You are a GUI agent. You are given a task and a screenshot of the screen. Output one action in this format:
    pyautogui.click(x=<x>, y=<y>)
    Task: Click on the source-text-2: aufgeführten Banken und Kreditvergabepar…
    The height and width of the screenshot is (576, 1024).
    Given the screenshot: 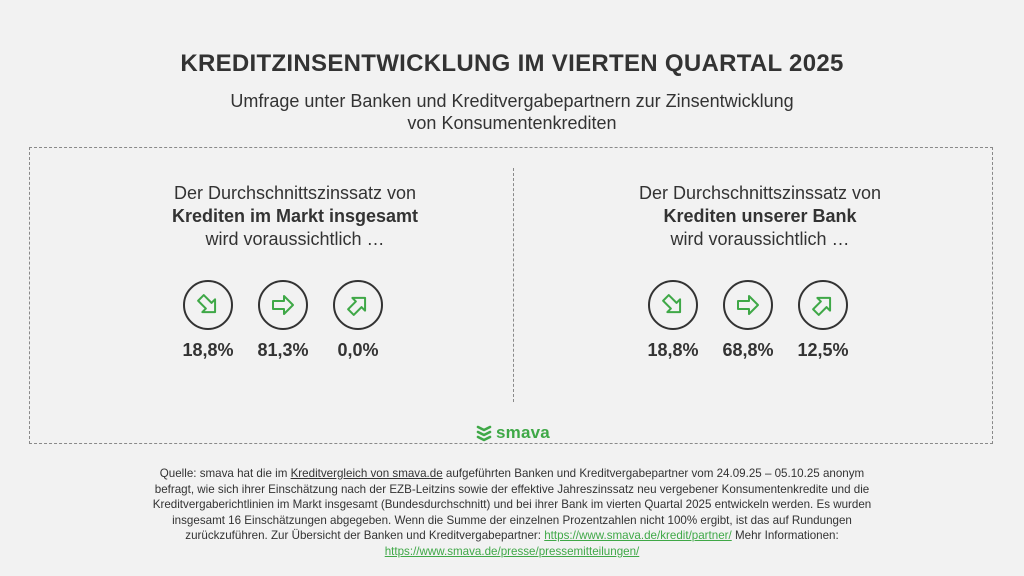 What is the action you would take?
    pyautogui.click(x=512, y=505)
    